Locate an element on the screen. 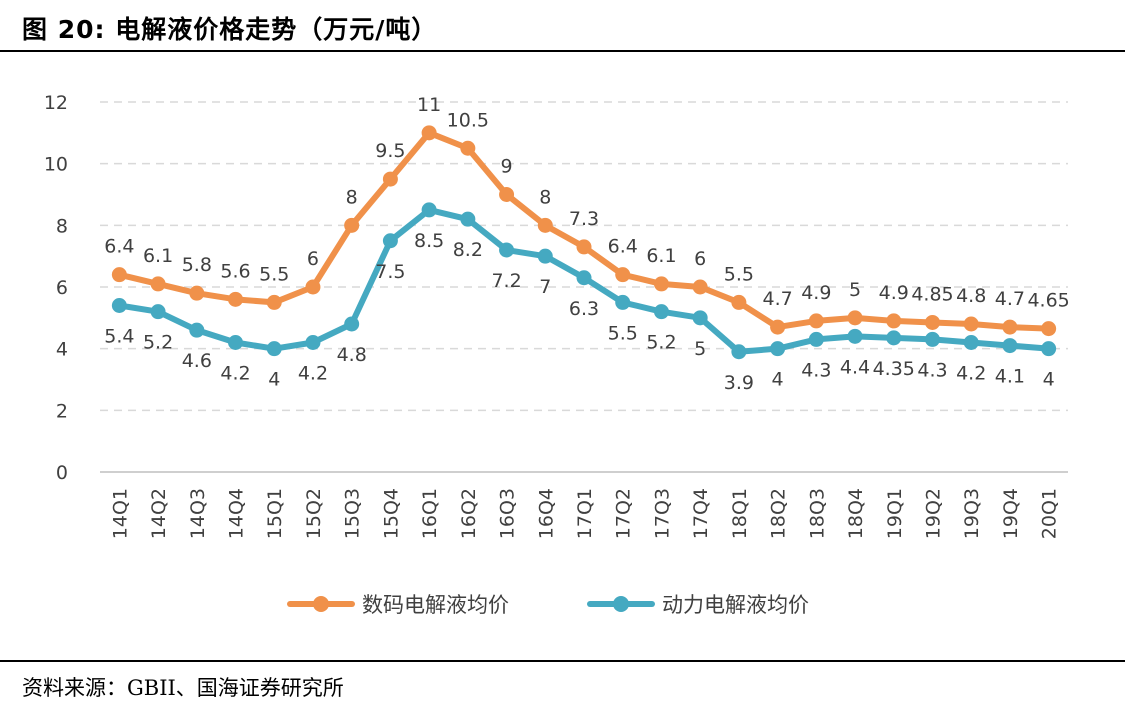 Image resolution: width=1125 pixels, height=713 pixels. x-tick-label: 18Q4 is located at coordinates (856, 513).